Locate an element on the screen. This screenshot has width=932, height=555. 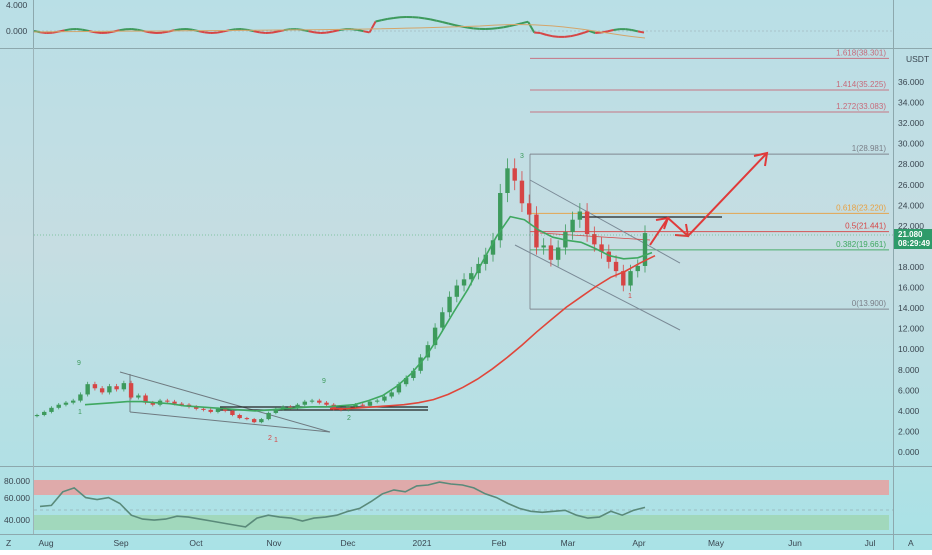
countdown: 08:29:49 is located at coordinates (914, 243).